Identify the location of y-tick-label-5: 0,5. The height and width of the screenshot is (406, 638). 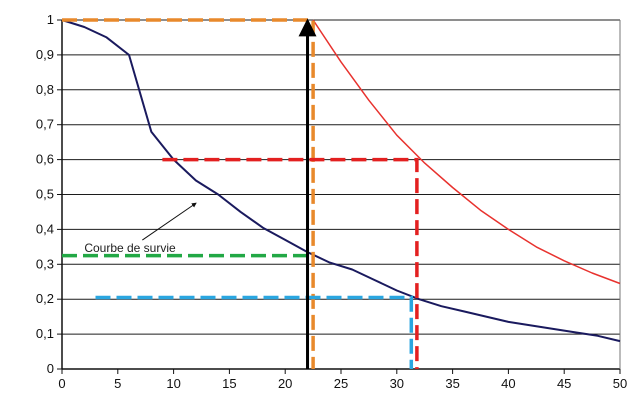
(45, 194).